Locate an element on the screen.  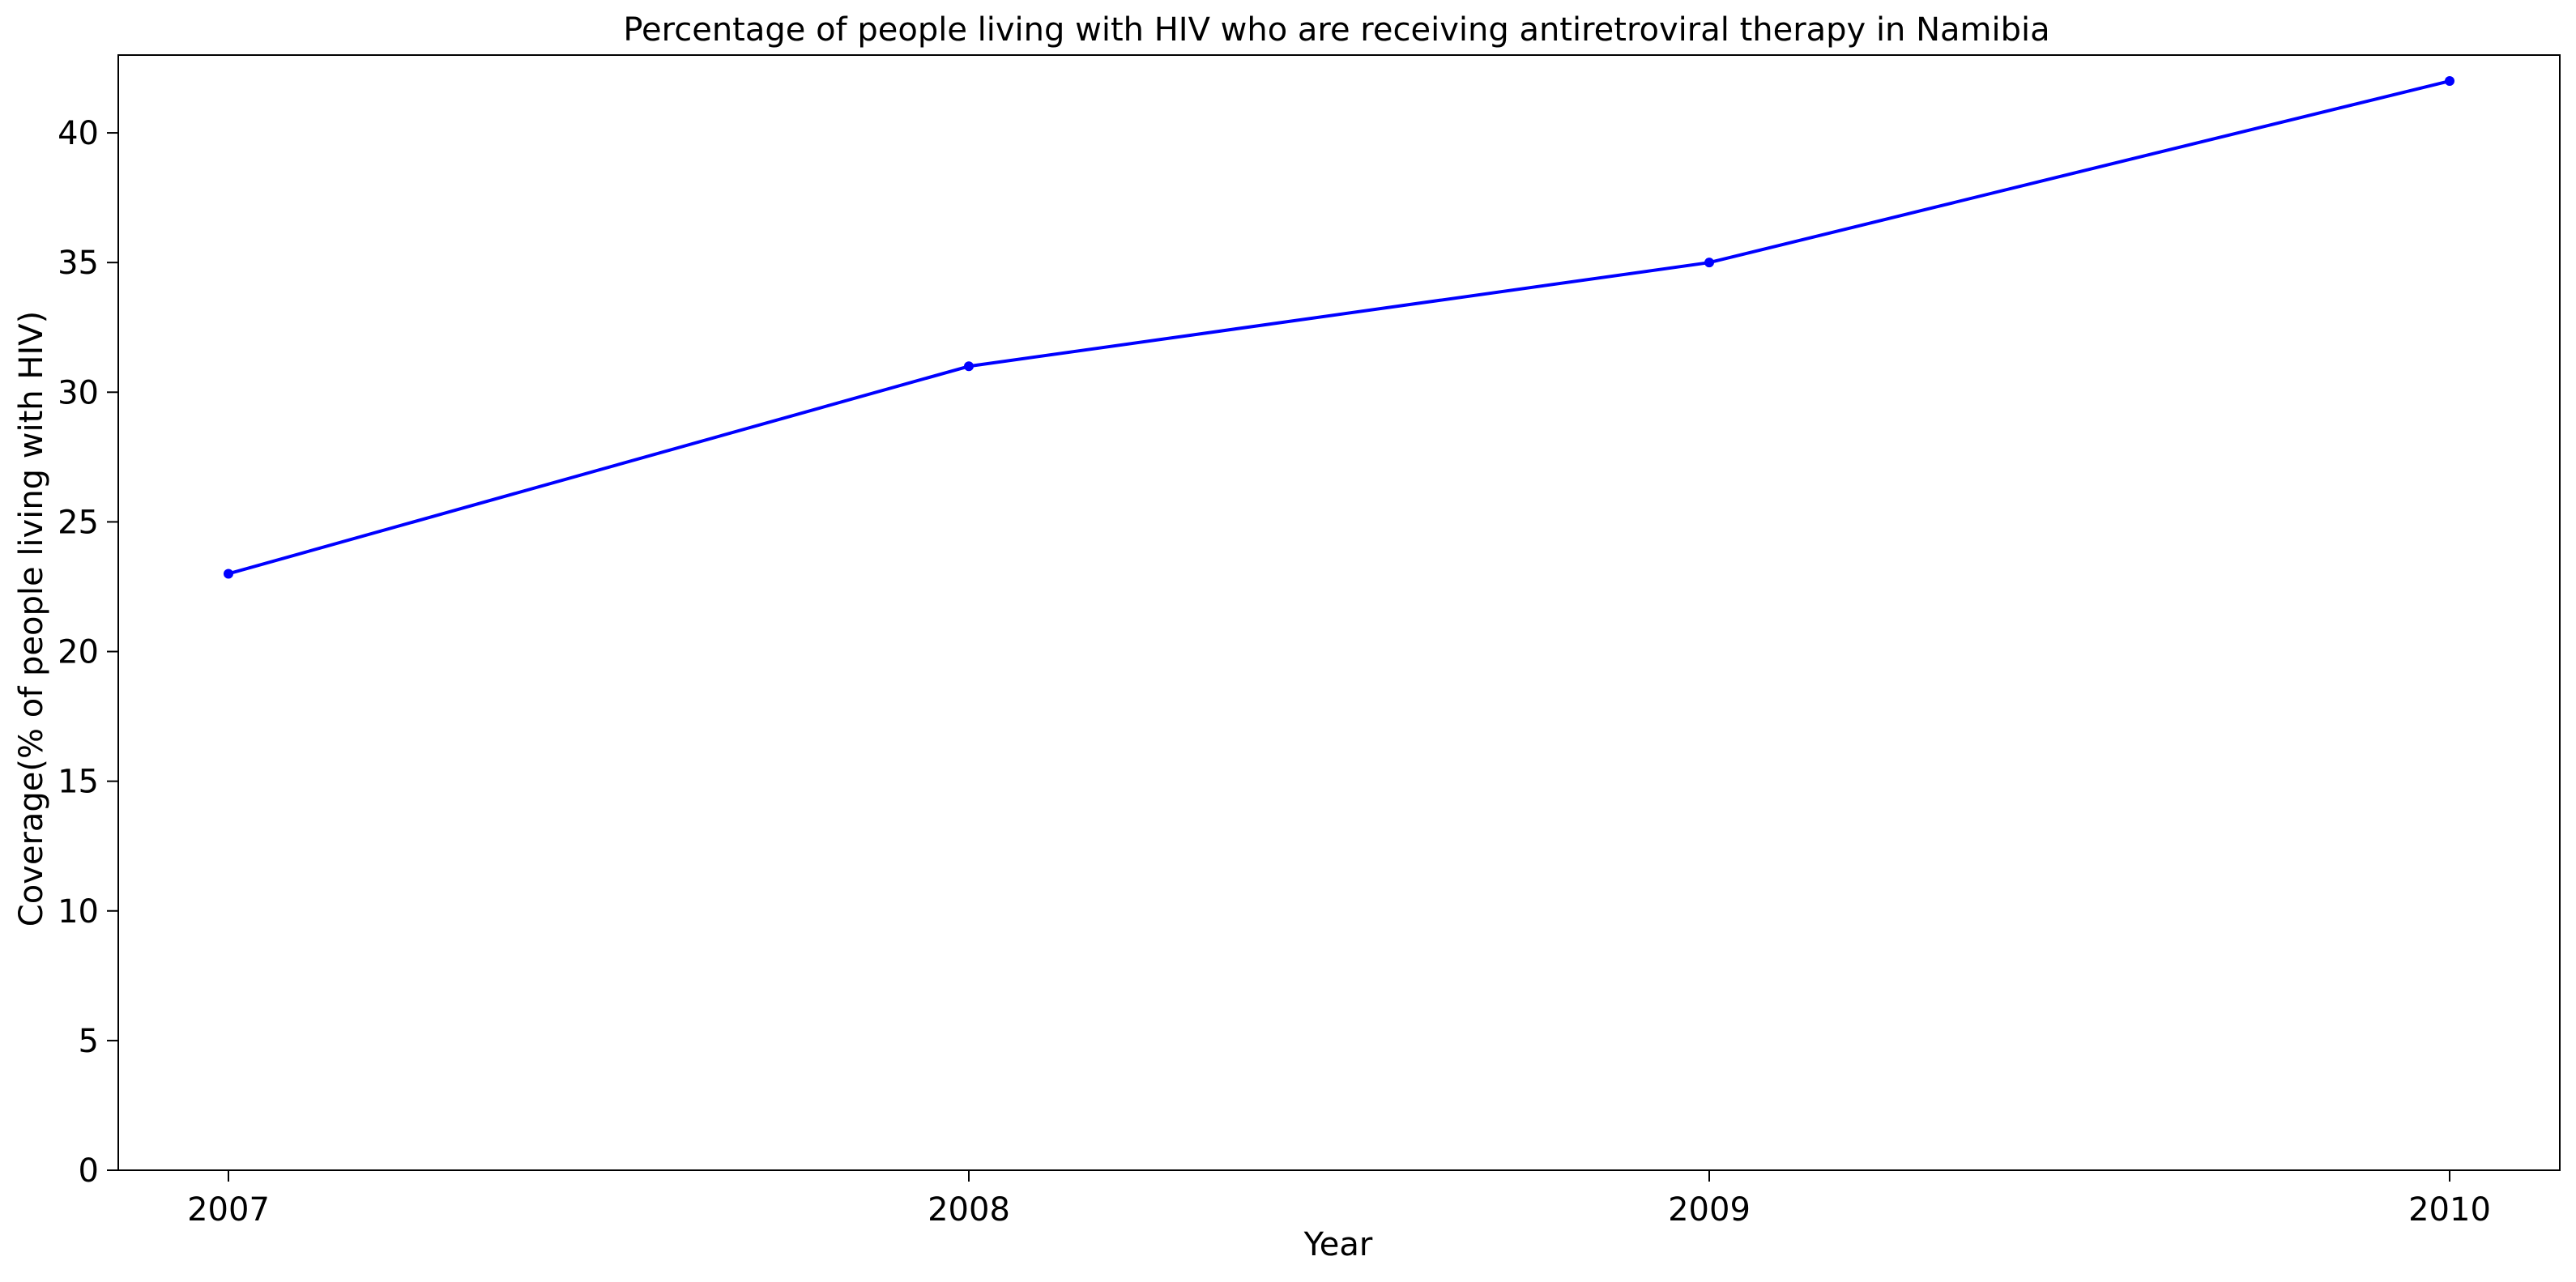
y-tick-label: 0 is located at coordinates (89, 1171).